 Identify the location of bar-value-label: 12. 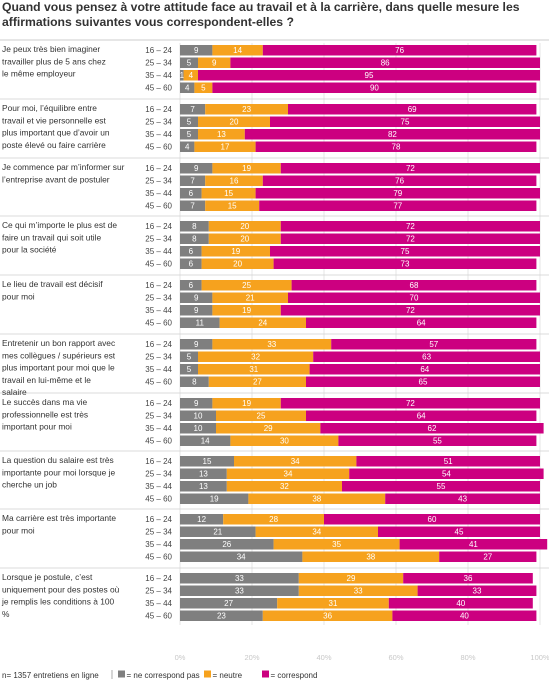
(201, 519).